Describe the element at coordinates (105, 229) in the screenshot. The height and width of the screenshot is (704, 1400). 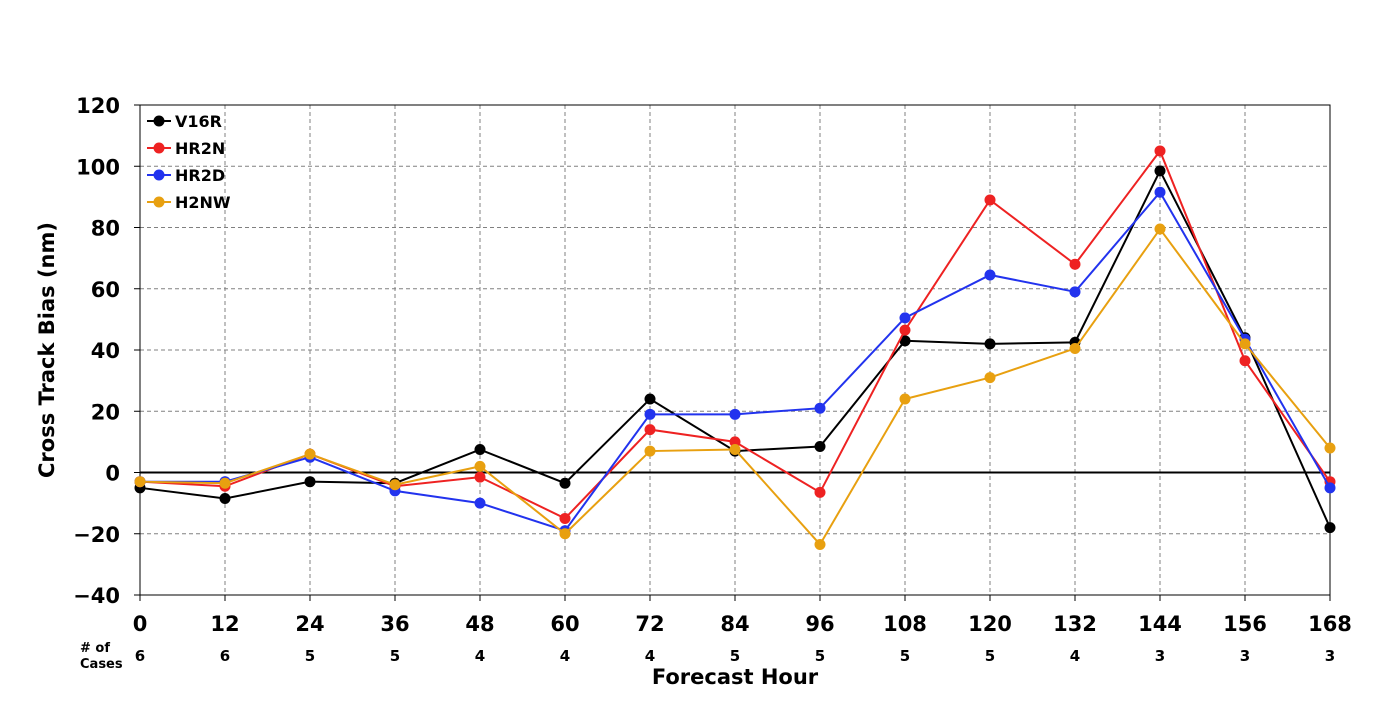
I see `y-tick-label: 80` at that location.